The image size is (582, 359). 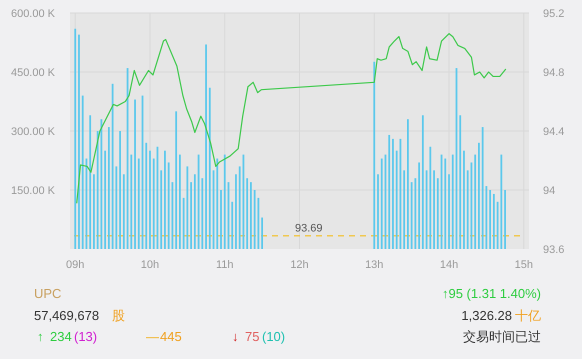 What do you see at coordinates (252, 336) in the screenshot?
I see `text: 75` at bounding box center [252, 336].